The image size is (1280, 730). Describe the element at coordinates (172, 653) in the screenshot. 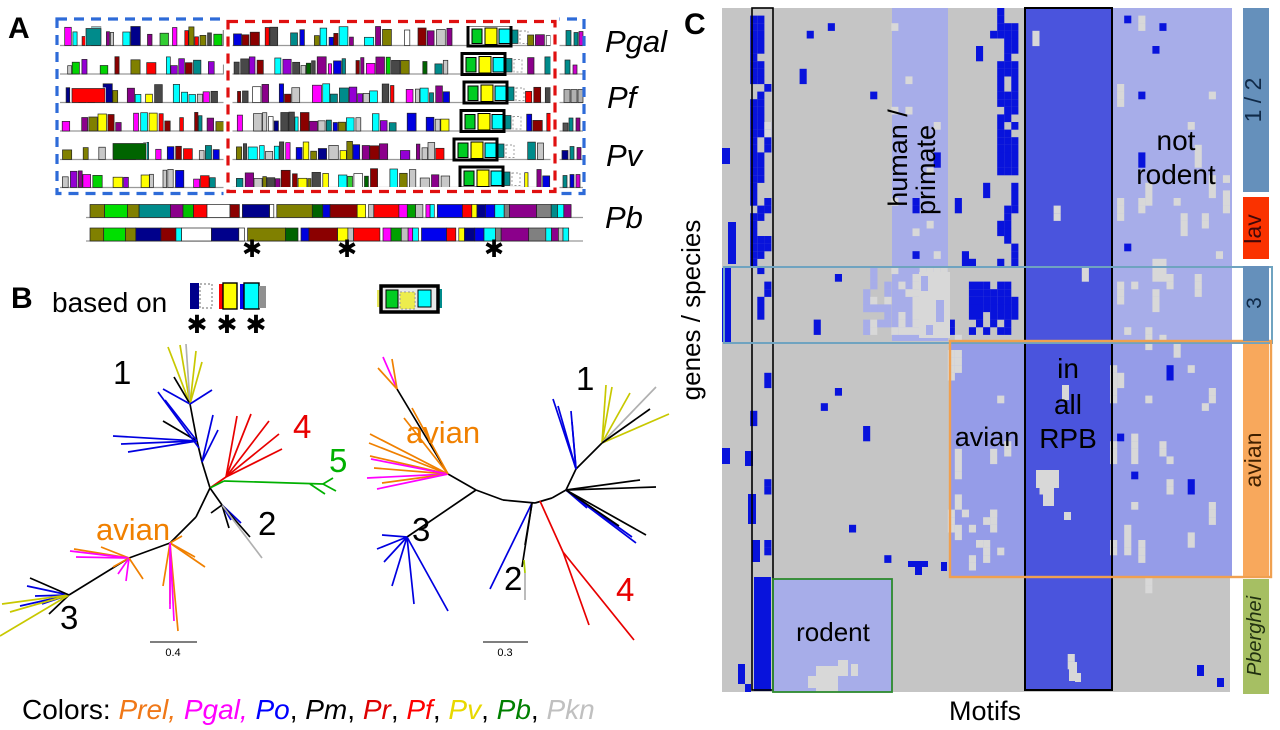

I see `svg-text: 0.4` at that location.